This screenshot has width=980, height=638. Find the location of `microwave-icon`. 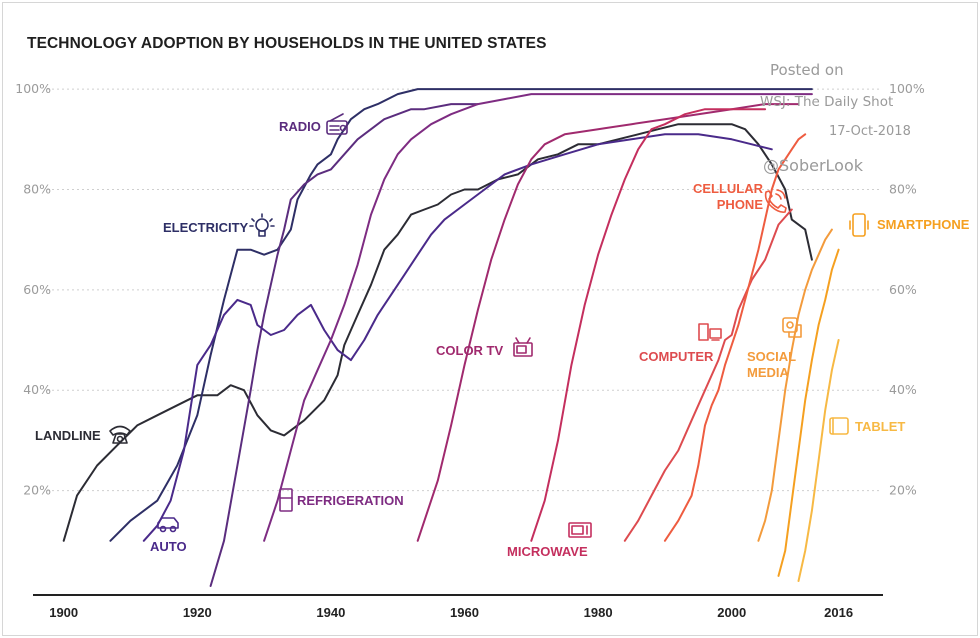

microwave-icon is located at coordinates (580, 530).